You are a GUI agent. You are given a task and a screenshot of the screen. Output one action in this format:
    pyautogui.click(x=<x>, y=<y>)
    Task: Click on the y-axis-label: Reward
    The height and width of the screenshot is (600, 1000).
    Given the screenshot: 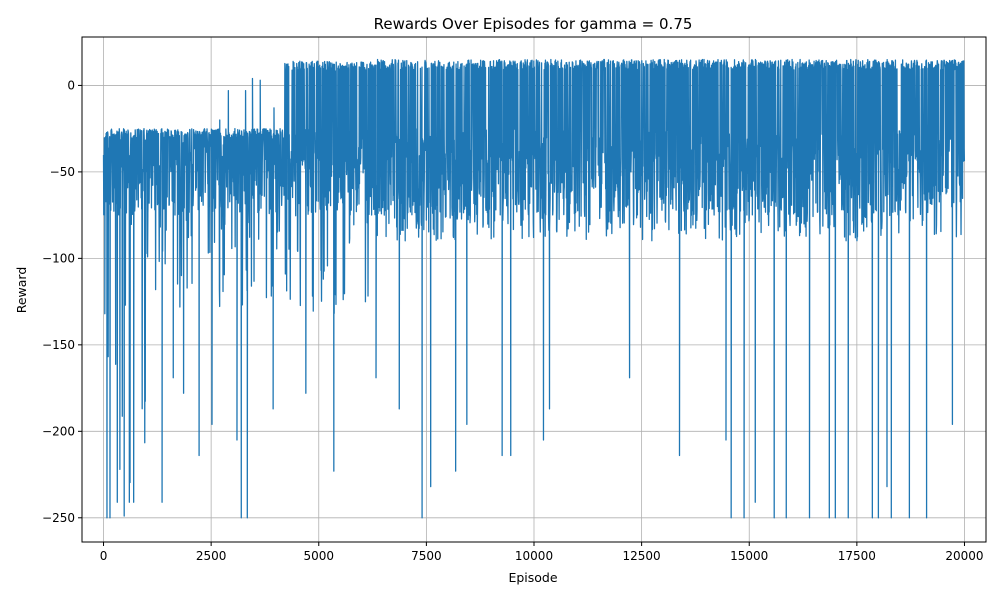 What is the action you would take?
    pyautogui.click(x=21, y=290)
    